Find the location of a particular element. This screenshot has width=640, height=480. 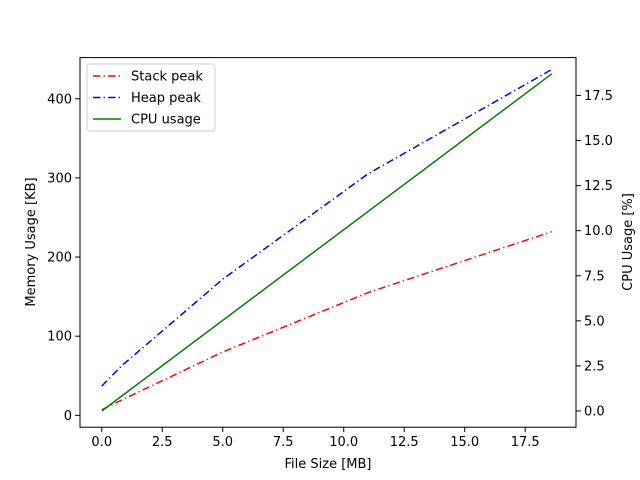

x-tick-label: 0.0 is located at coordinates (101, 442).